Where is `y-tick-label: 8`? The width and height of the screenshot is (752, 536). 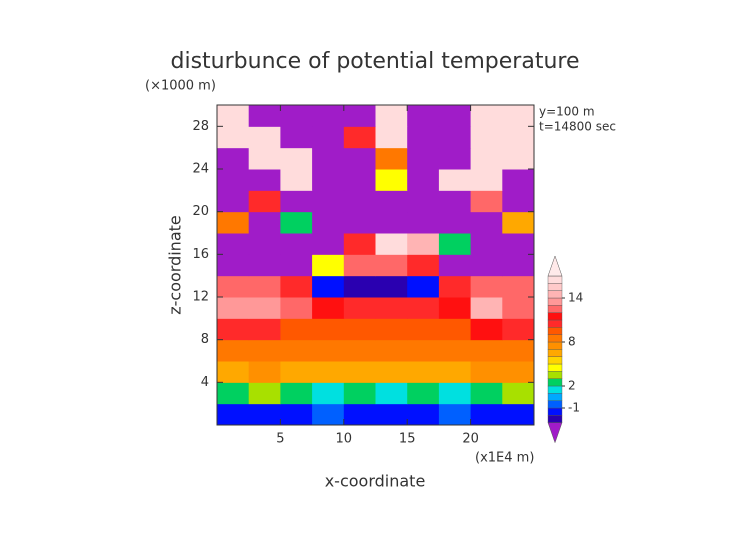 y-tick-label: 8 is located at coordinates (205, 339).